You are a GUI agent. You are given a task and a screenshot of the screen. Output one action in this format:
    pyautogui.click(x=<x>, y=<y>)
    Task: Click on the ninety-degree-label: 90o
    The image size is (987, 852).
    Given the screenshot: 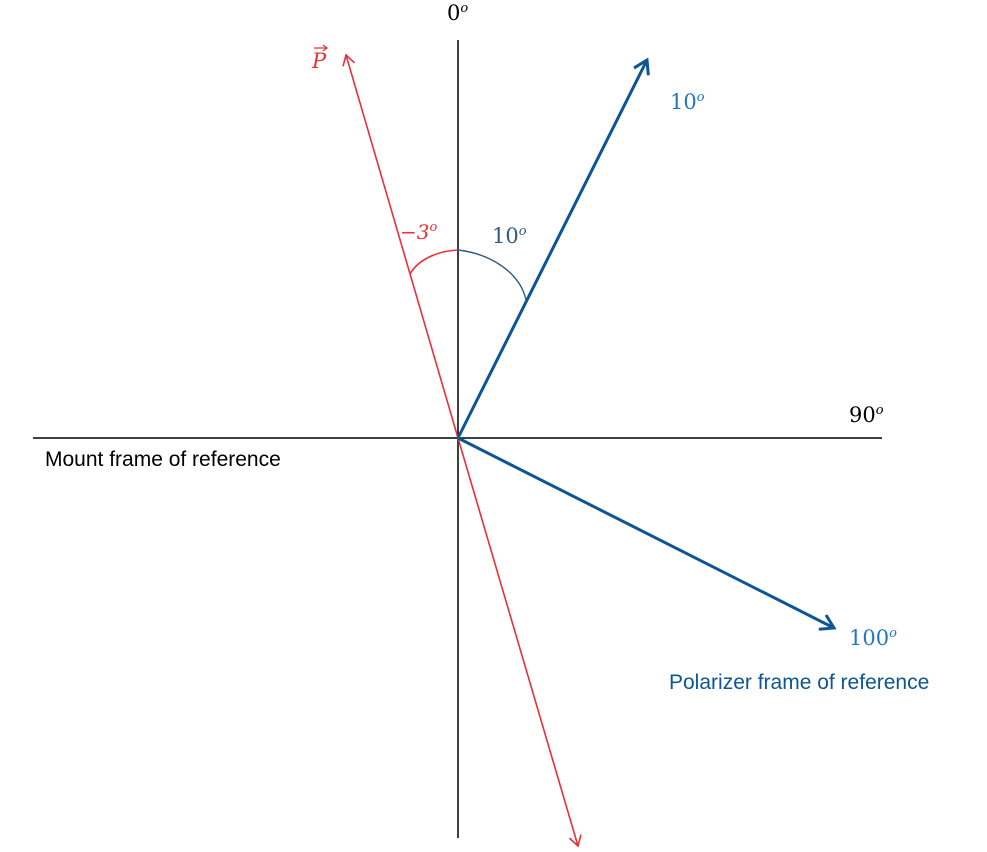 What is the action you would take?
    pyautogui.click(x=866, y=415)
    